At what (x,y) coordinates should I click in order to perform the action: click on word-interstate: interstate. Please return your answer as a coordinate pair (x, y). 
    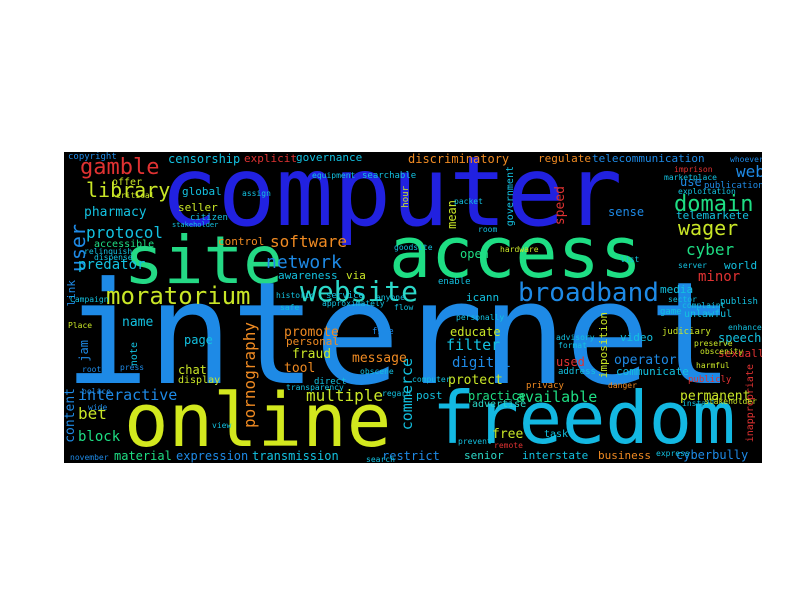
    Looking at the image, I should click on (555, 455).